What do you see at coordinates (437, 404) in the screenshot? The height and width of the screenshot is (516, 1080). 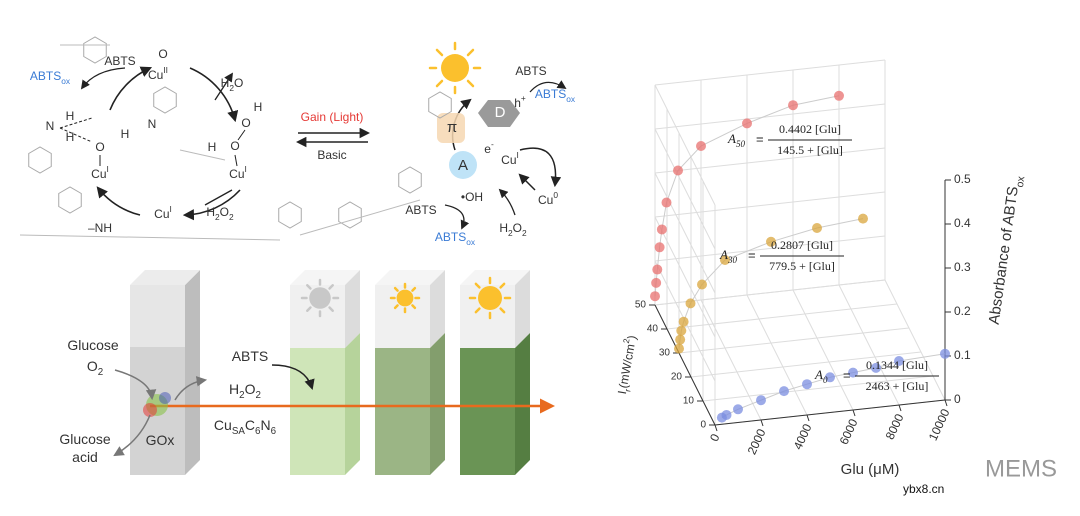 I see `cuvette-solution-side` at bounding box center [437, 404].